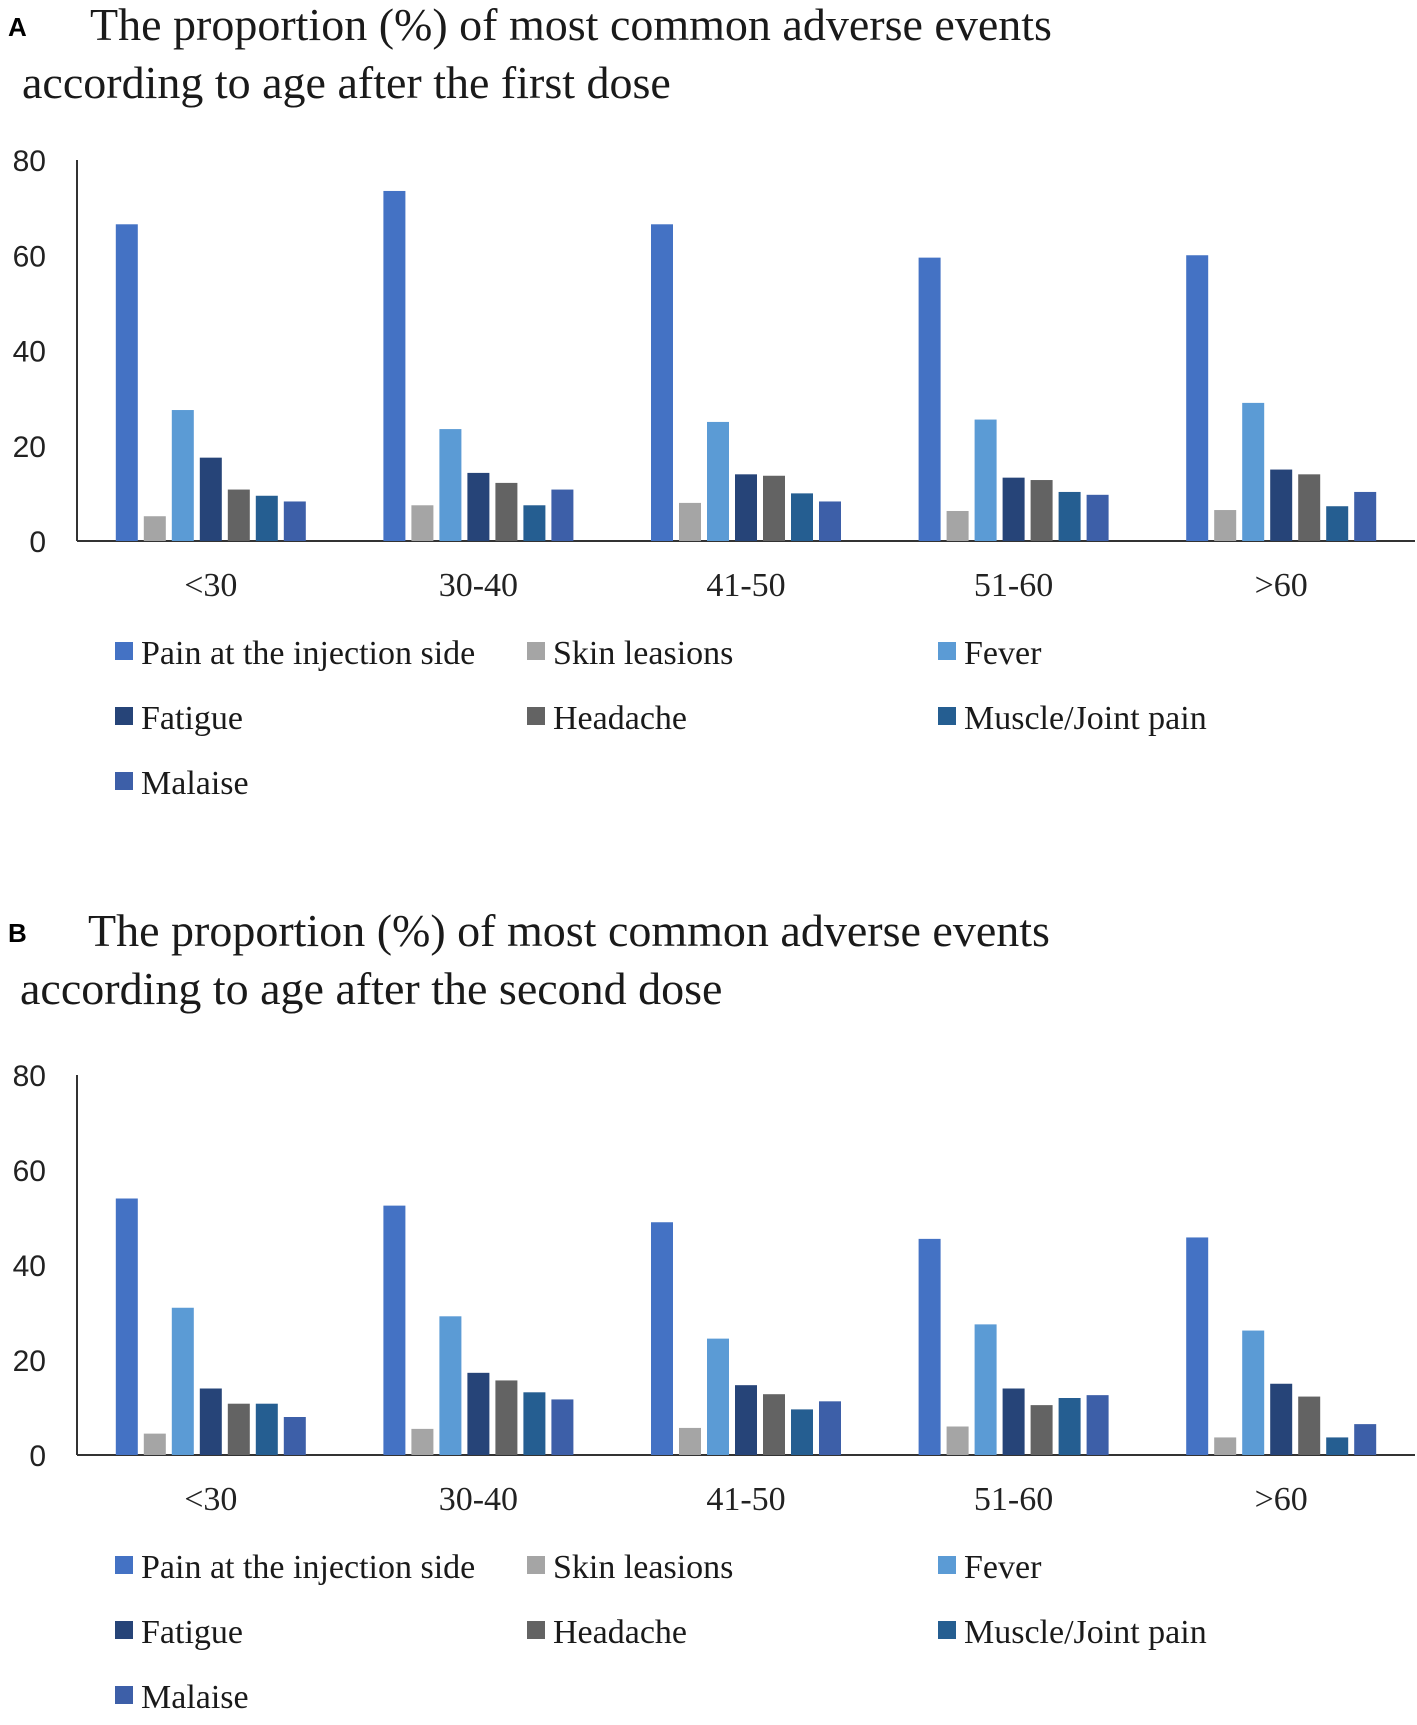 The image size is (1417, 1725). I want to click on y-tick-label: 60, so click(29, 256).